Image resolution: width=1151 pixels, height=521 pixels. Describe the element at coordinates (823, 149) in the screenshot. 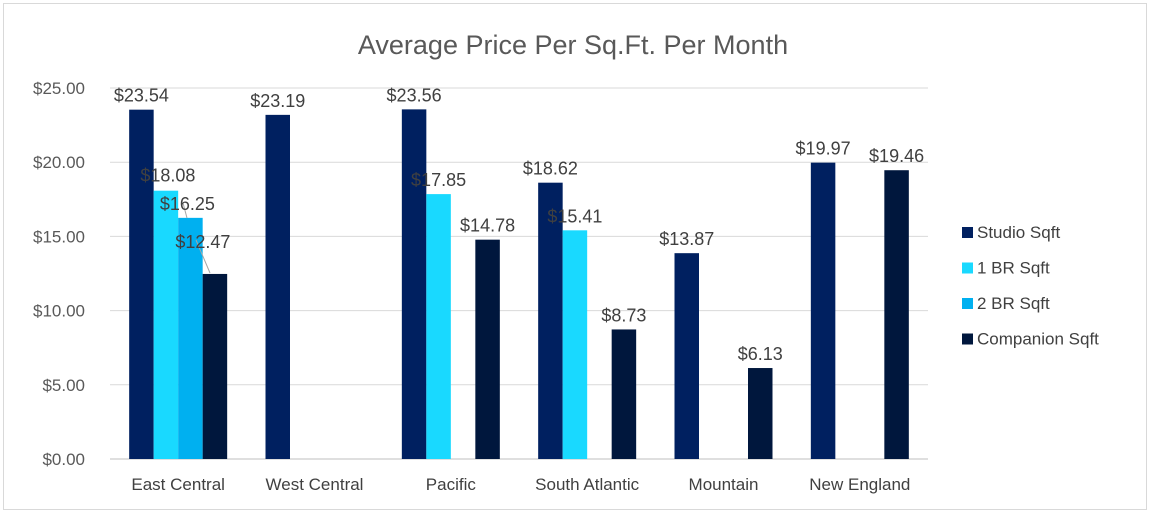

I see `data-label: $19.97` at that location.